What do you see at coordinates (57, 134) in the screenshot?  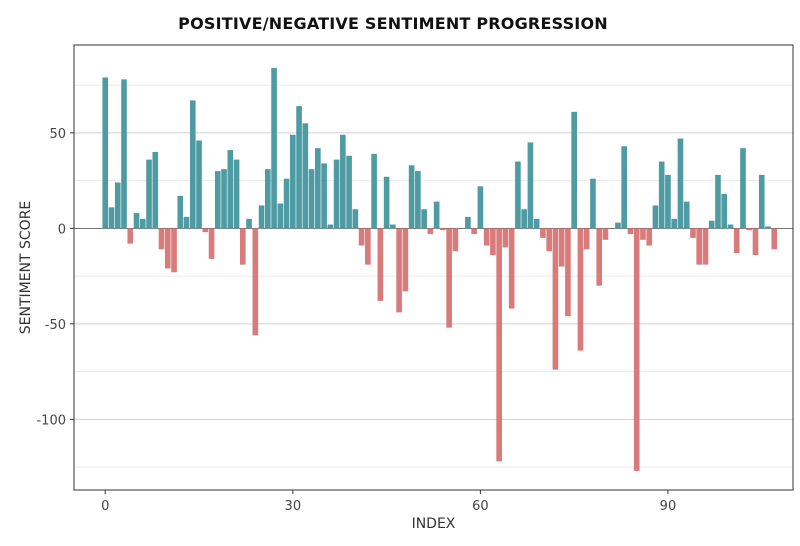 I see `y-tick-label: 50` at bounding box center [57, 134].